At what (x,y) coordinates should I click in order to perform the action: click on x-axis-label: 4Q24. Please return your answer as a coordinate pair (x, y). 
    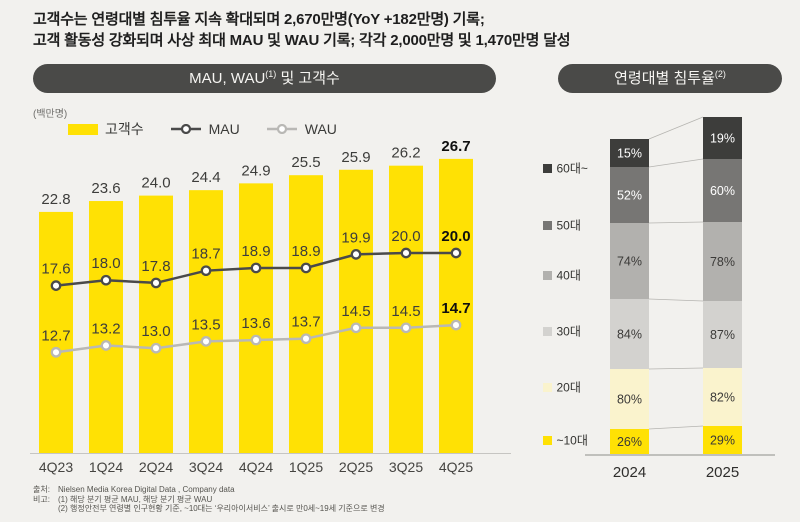
    Looking at the image, I should click on (256, 467).